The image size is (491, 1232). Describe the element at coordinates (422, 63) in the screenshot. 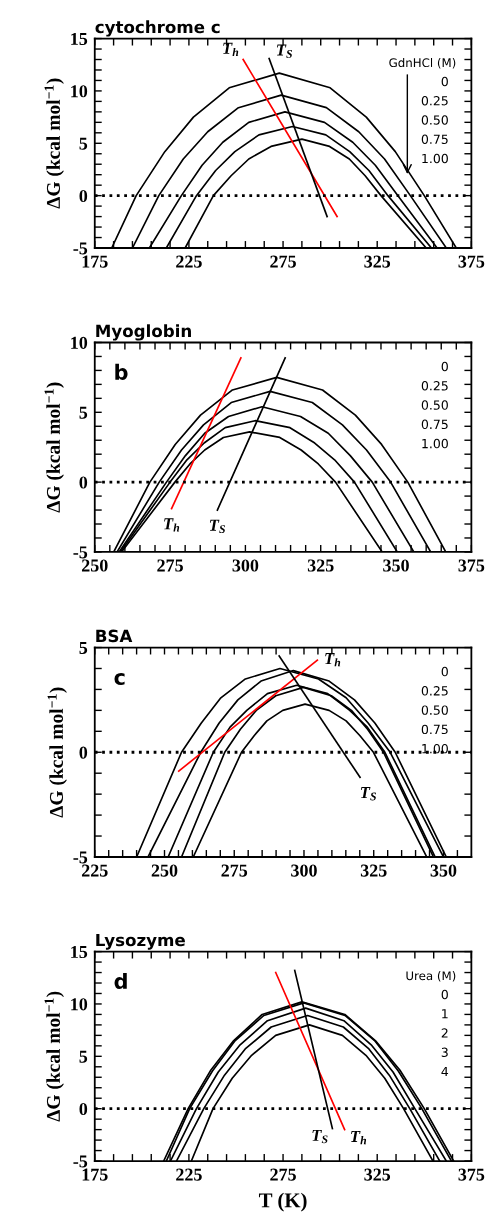

I see `legend-title: GdnHCl (M)` at that location.